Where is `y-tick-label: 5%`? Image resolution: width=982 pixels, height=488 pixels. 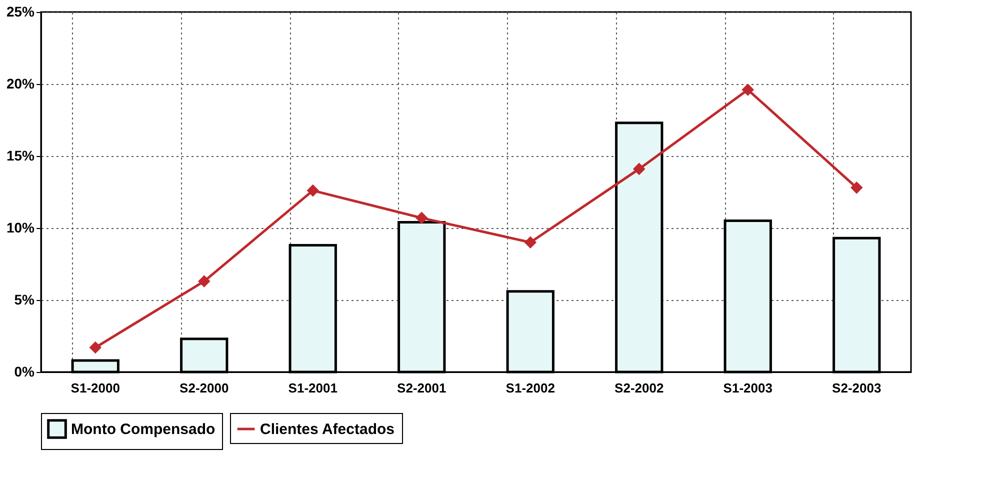
y-tick-label: 5% is located at coordinates (25, 300).